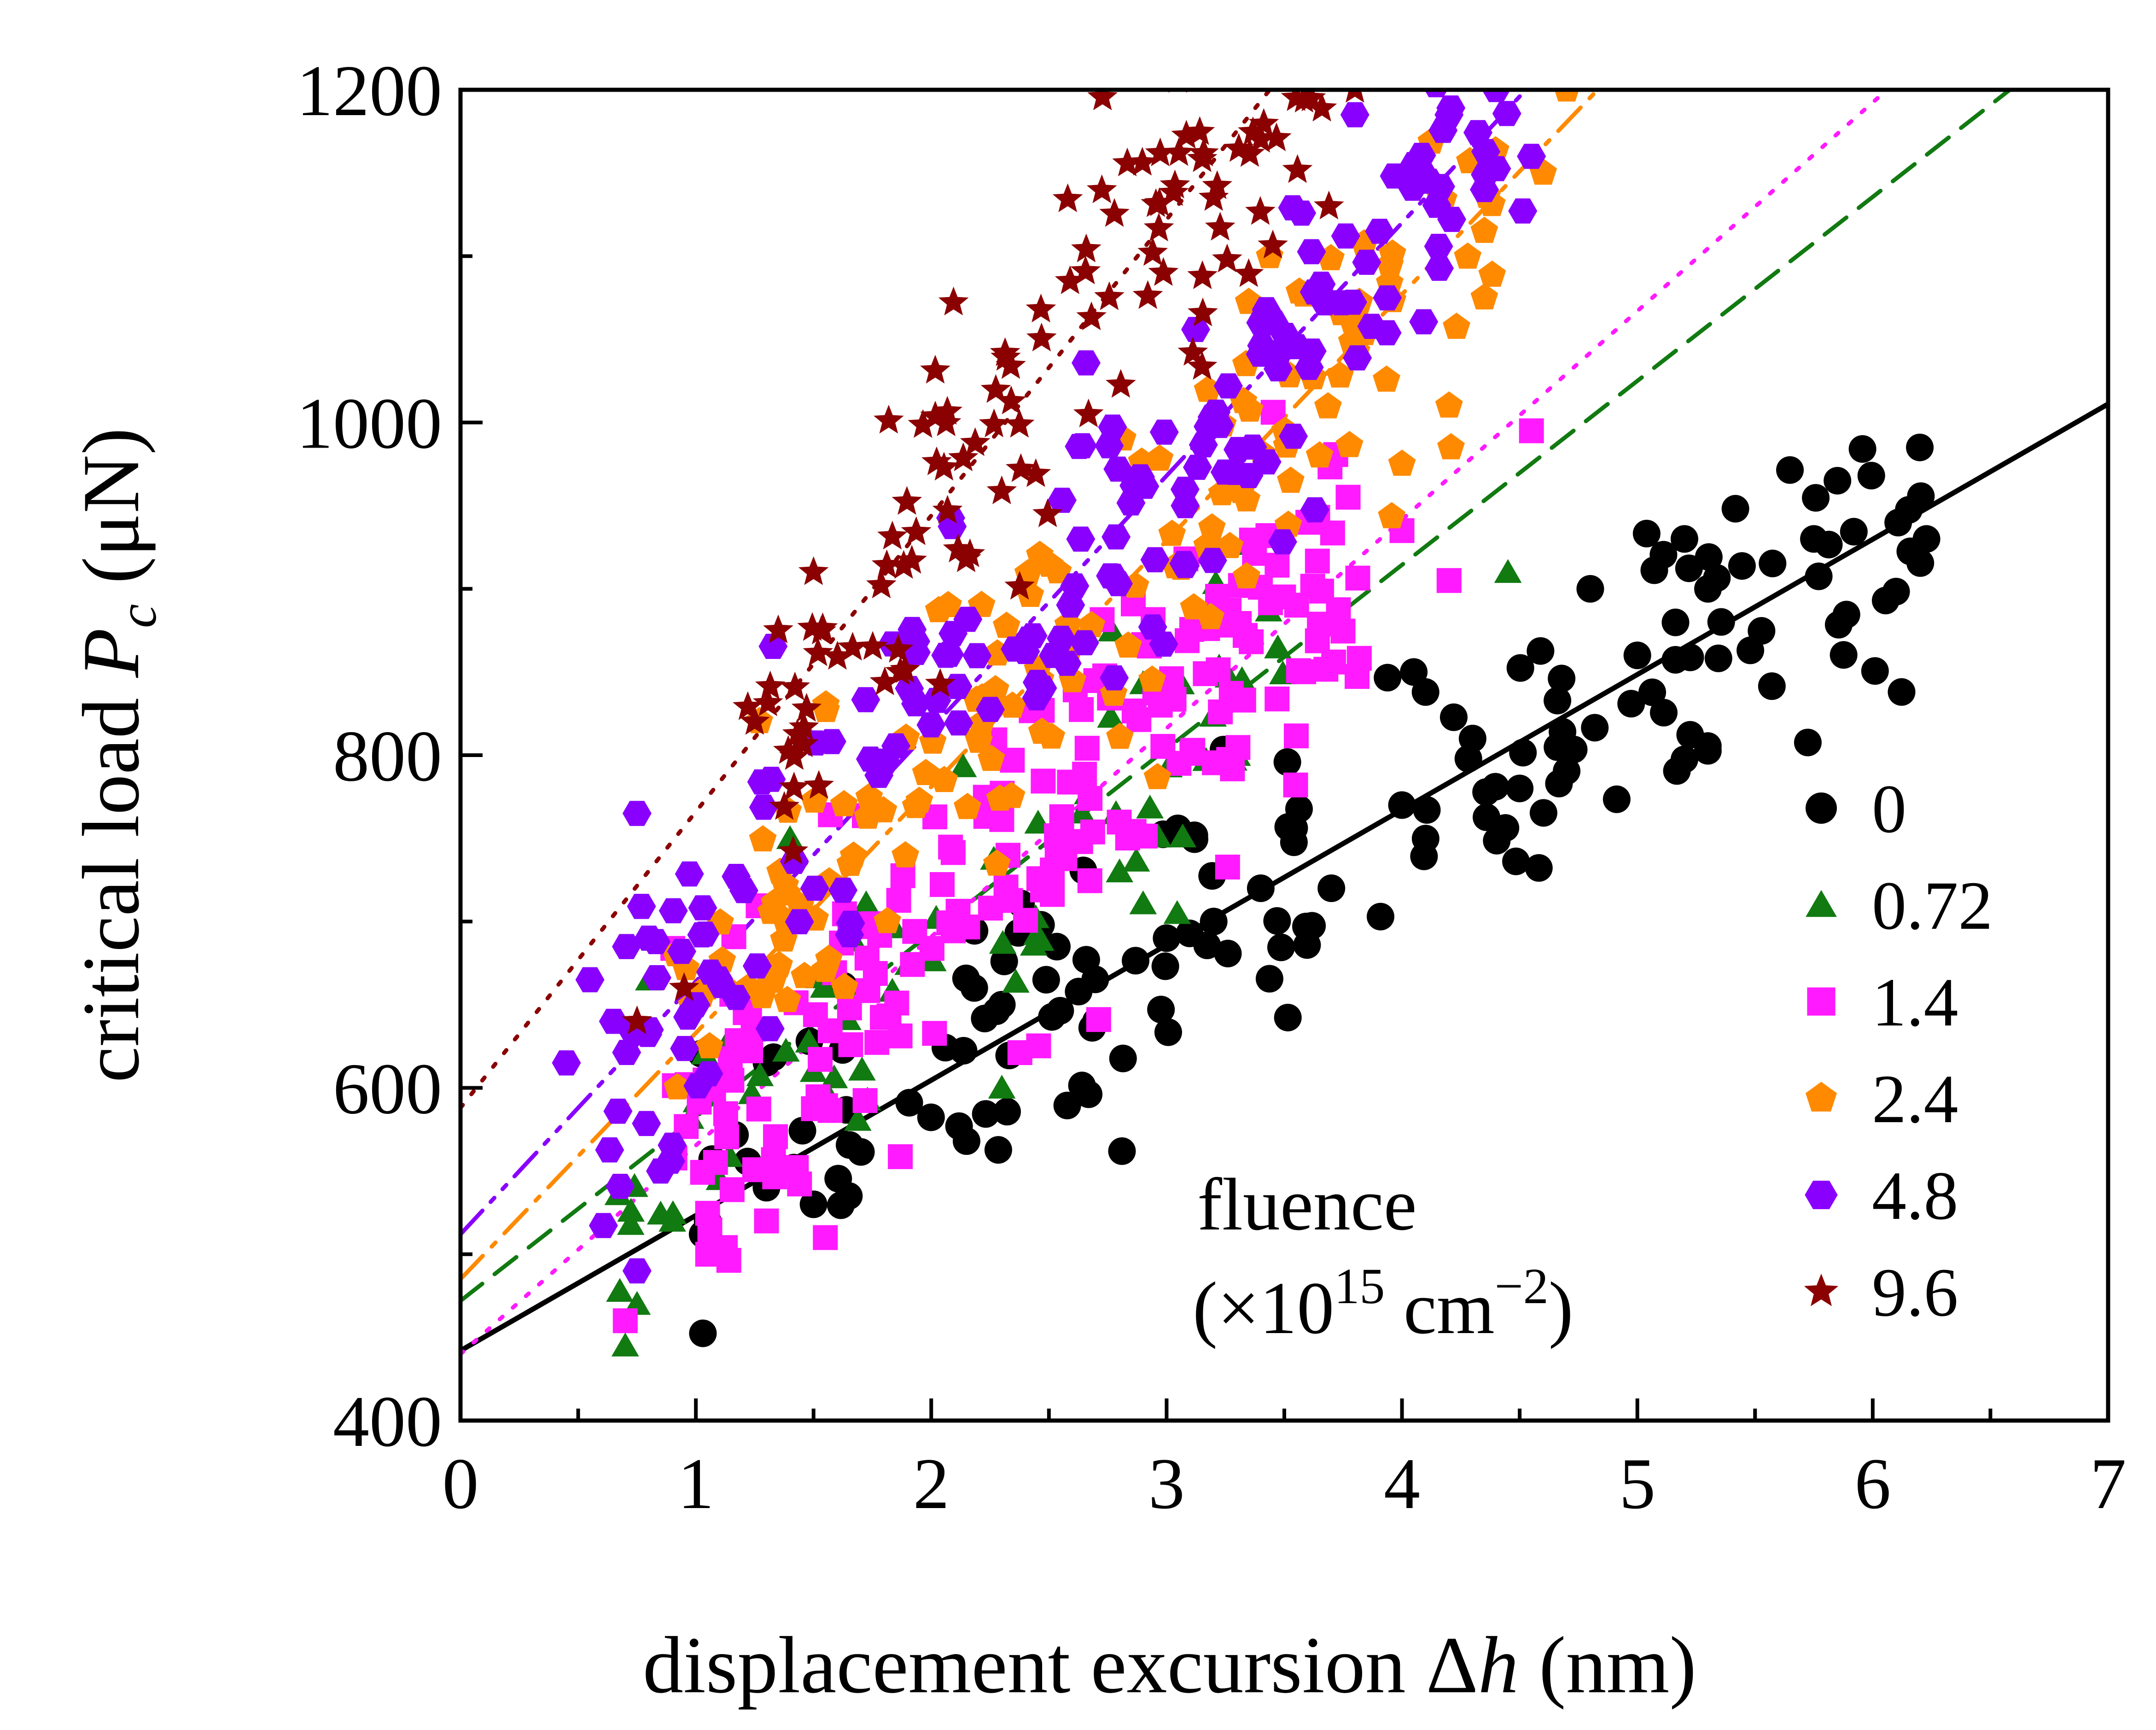  What do you see at coordinates (1915, 1196) in the screenshot?
I see `legend-label-4.8: 4.8` at bounding box center [1915, 1196].